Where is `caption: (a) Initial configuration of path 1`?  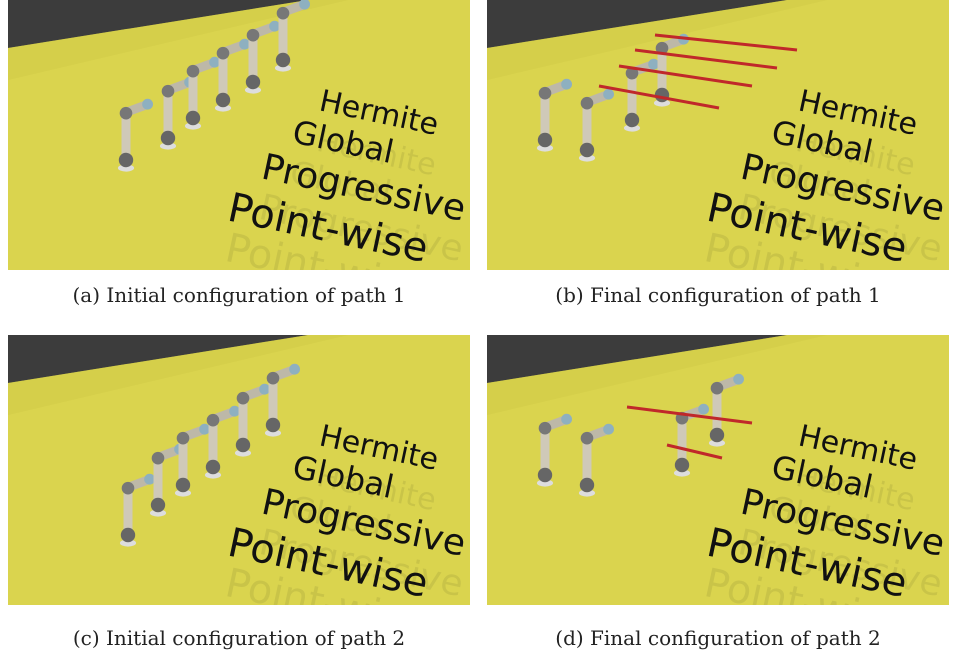
caption: (a) Initial configuration of path 1 is located at coordinates (239, 295).